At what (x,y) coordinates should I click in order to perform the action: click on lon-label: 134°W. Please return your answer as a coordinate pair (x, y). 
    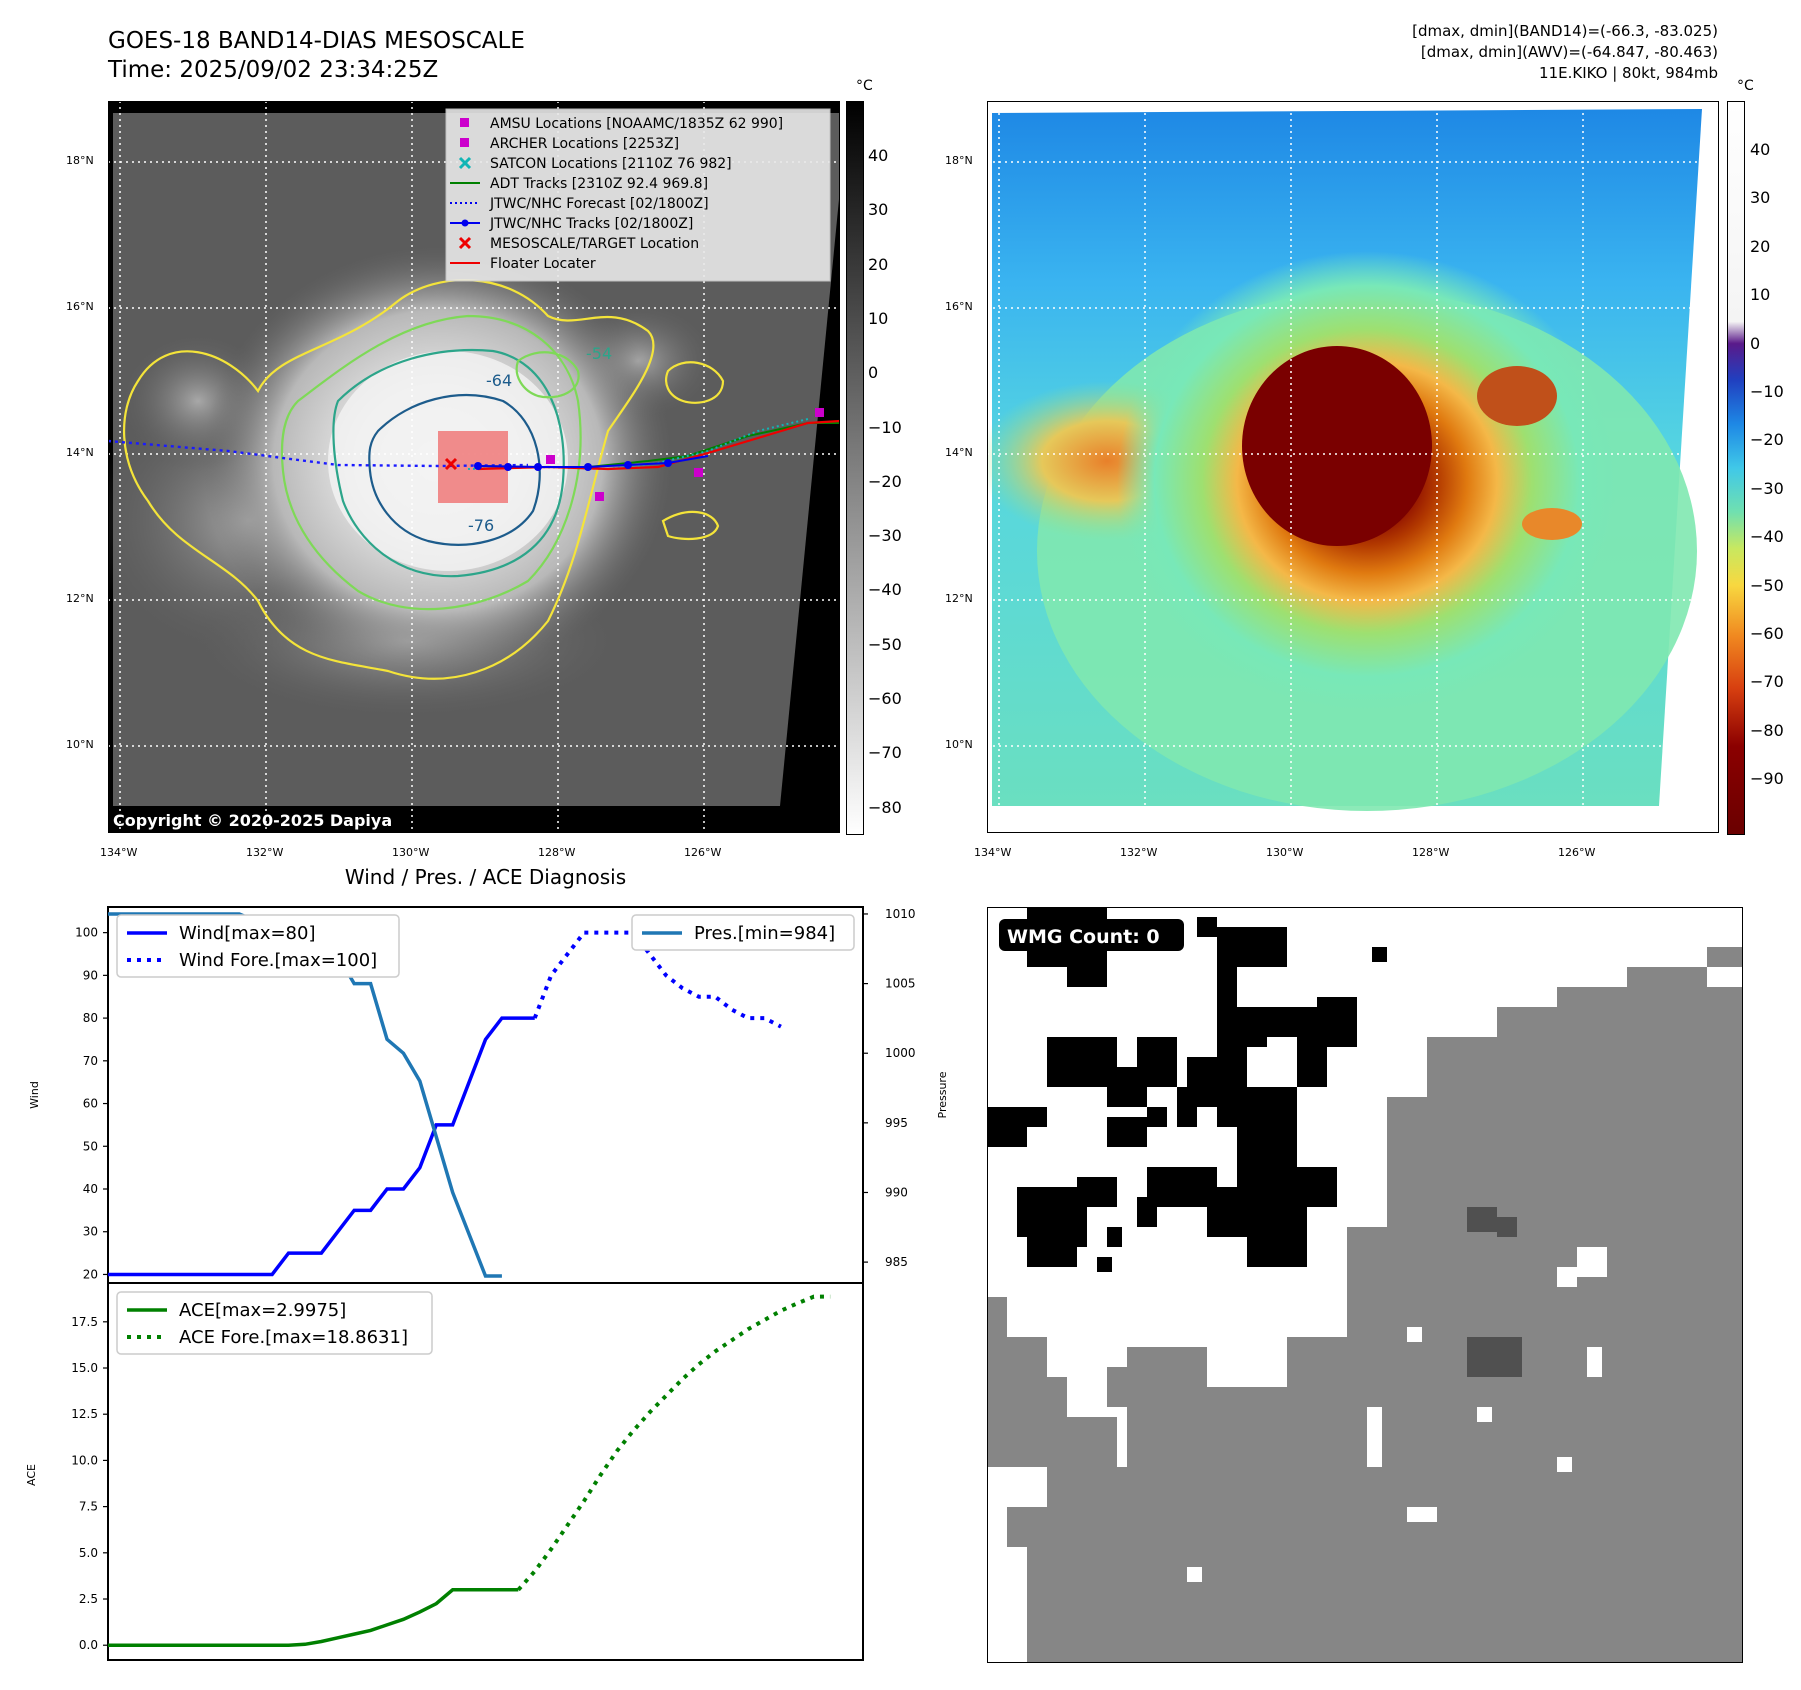
    Looking at the image, I should click on (993, 852).